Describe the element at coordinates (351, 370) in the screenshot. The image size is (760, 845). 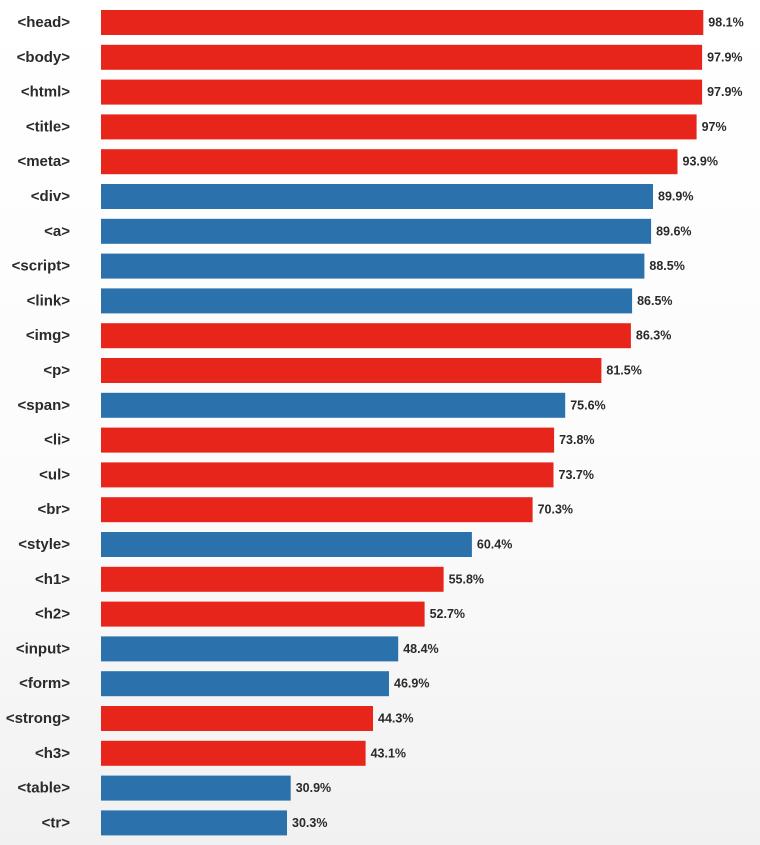
I see `bar-p` at that location.